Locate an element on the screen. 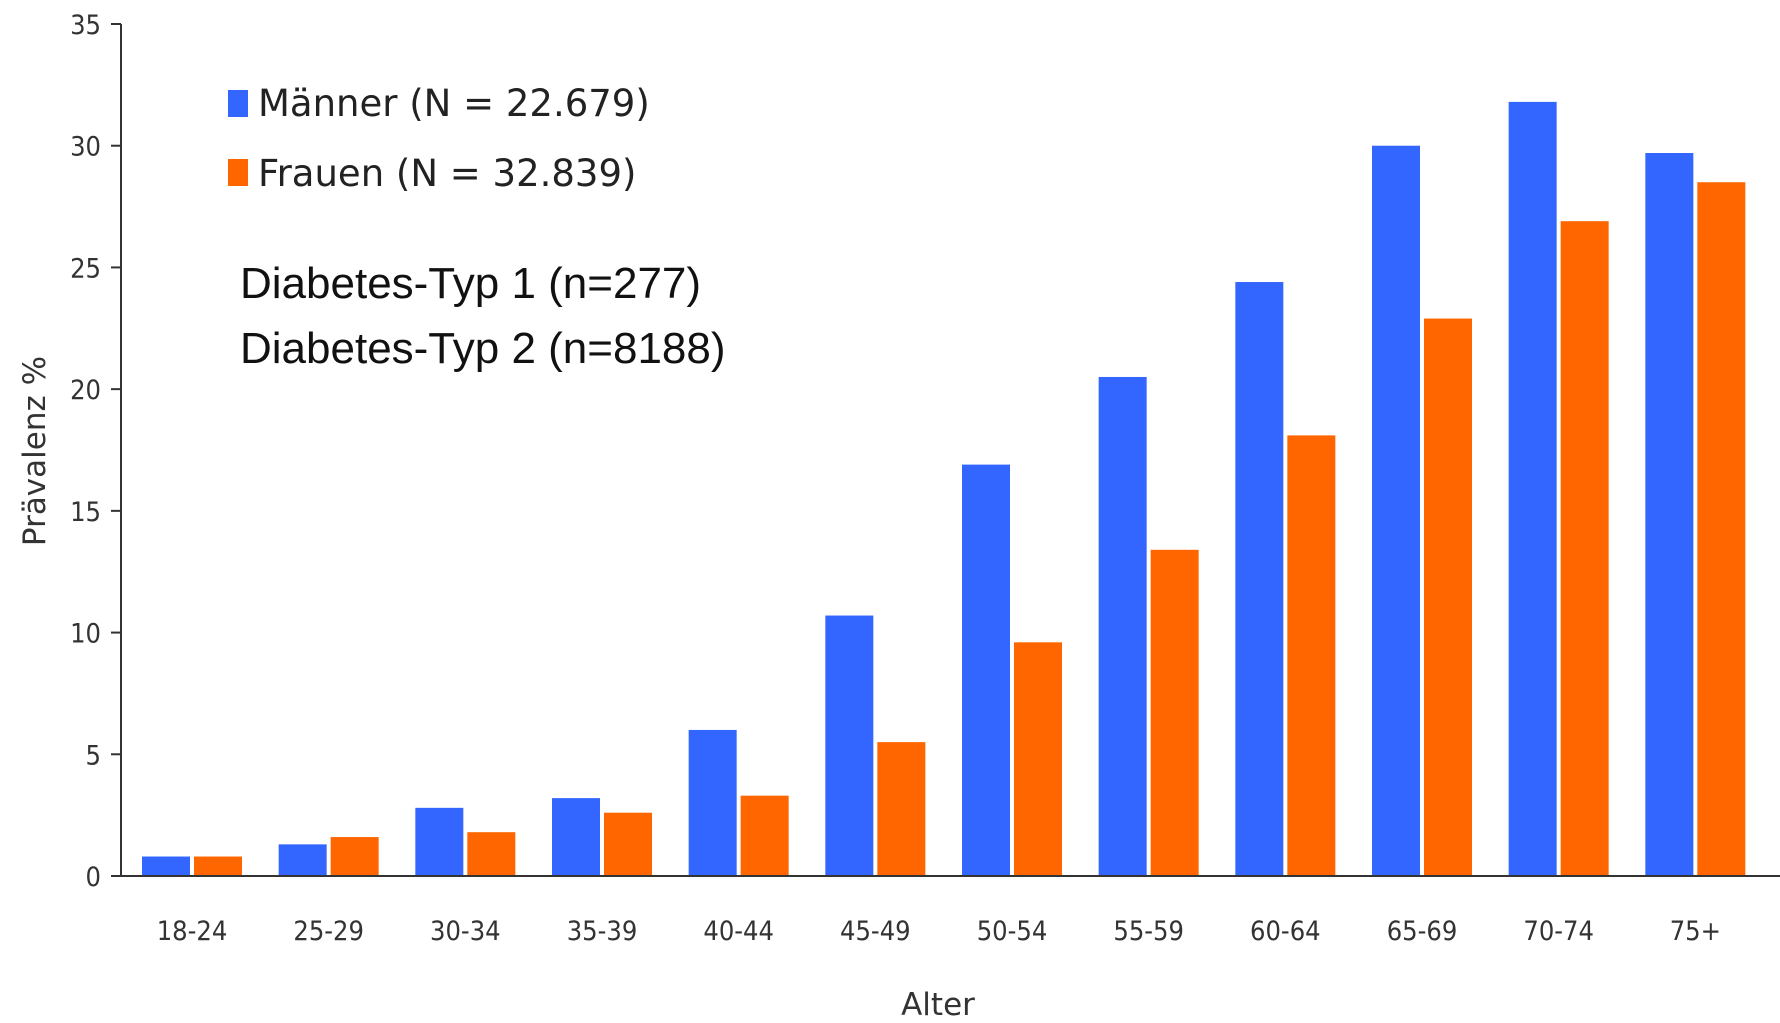 The width and height of the screenshot is (1780, 1023). bar-frauen-75plus is located at coordinates (1721, 529).